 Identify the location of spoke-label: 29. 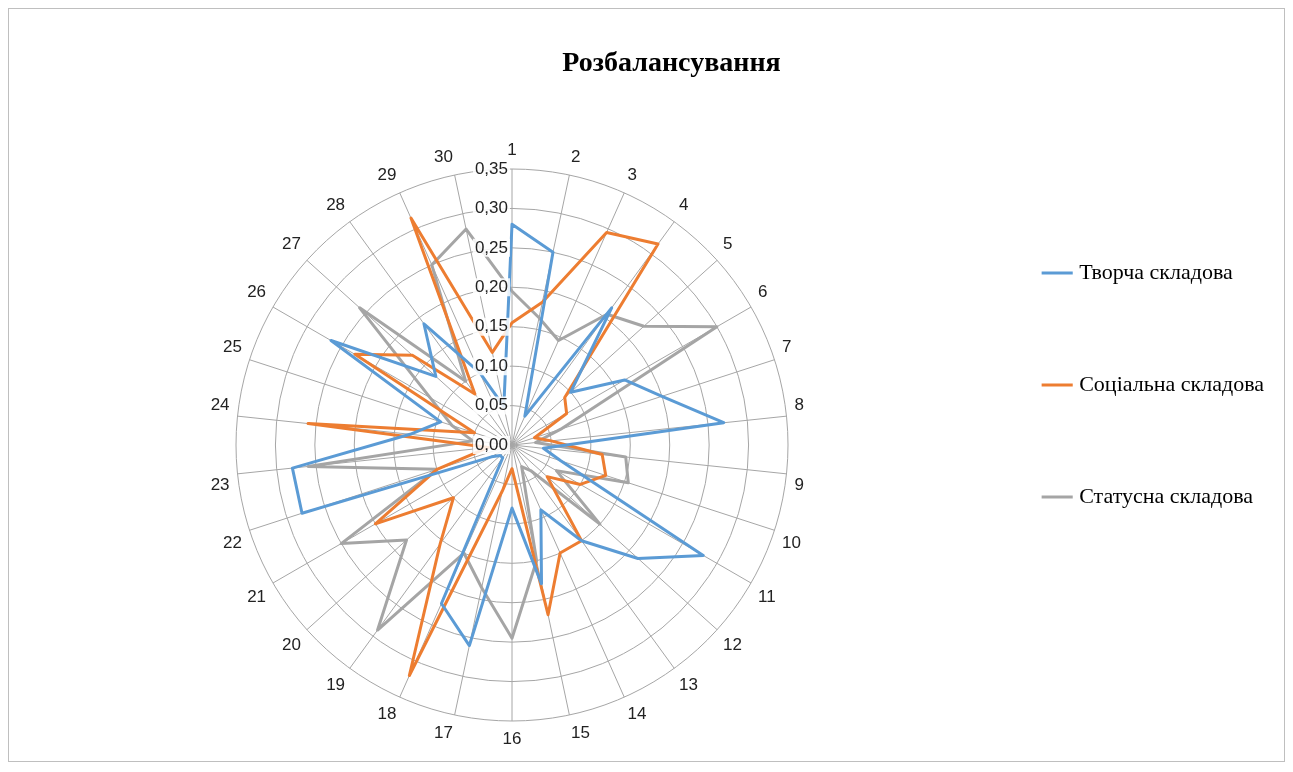
(387, 175).